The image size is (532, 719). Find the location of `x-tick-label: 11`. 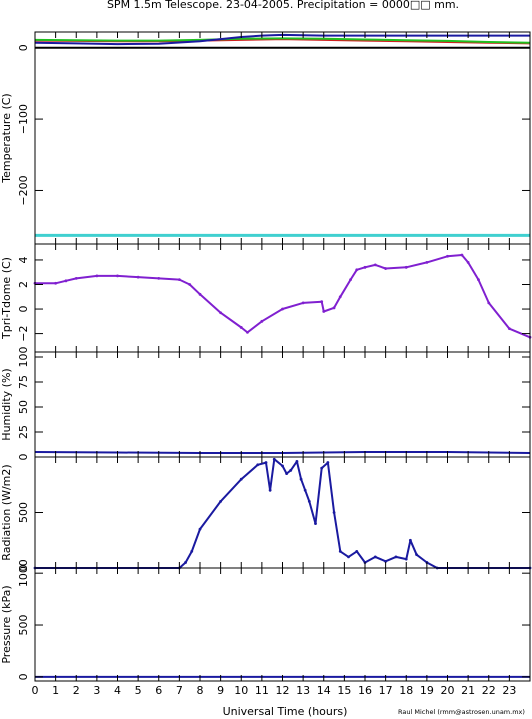

x-tick-label: 11 is located at coordinates (262, 690).